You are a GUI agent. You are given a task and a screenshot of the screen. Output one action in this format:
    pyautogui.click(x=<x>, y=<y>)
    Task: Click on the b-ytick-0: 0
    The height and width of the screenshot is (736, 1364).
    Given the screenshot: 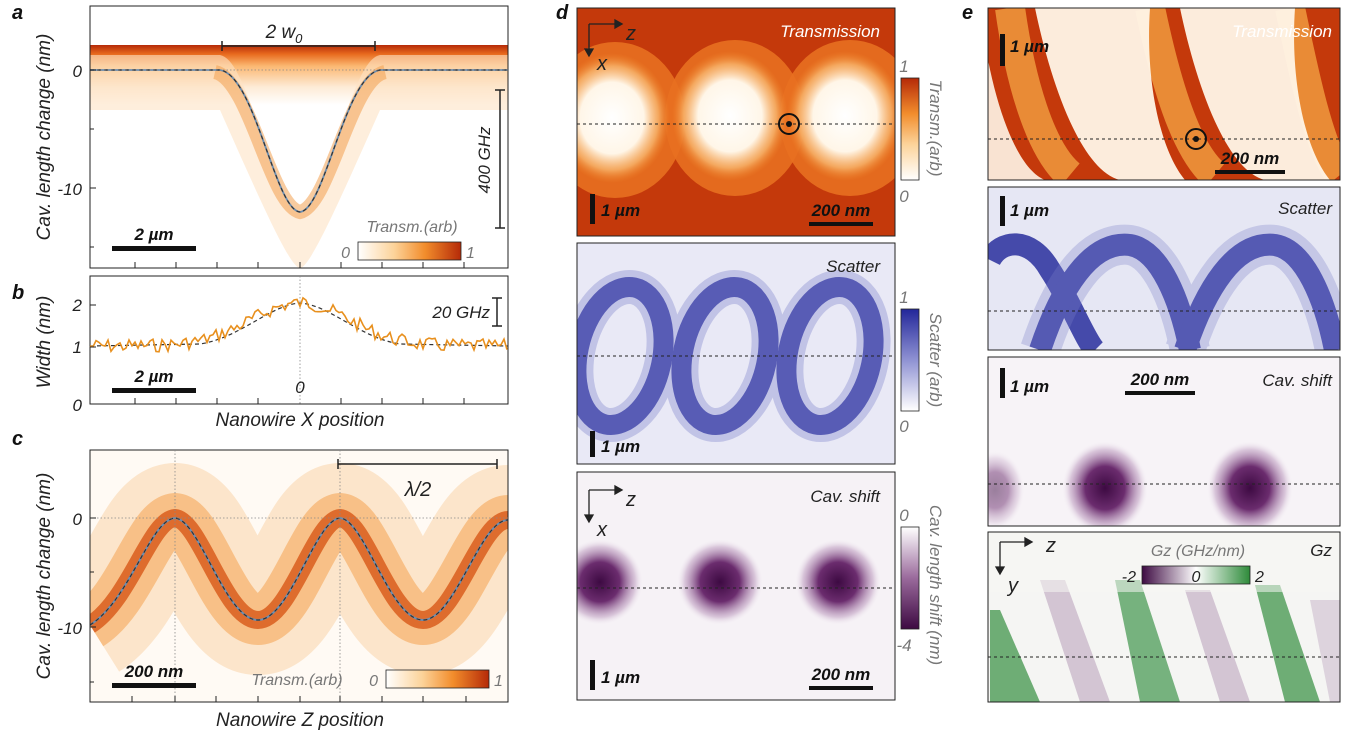 What is the action you would take?
    pyautogui.click(x=78, y=405)
    